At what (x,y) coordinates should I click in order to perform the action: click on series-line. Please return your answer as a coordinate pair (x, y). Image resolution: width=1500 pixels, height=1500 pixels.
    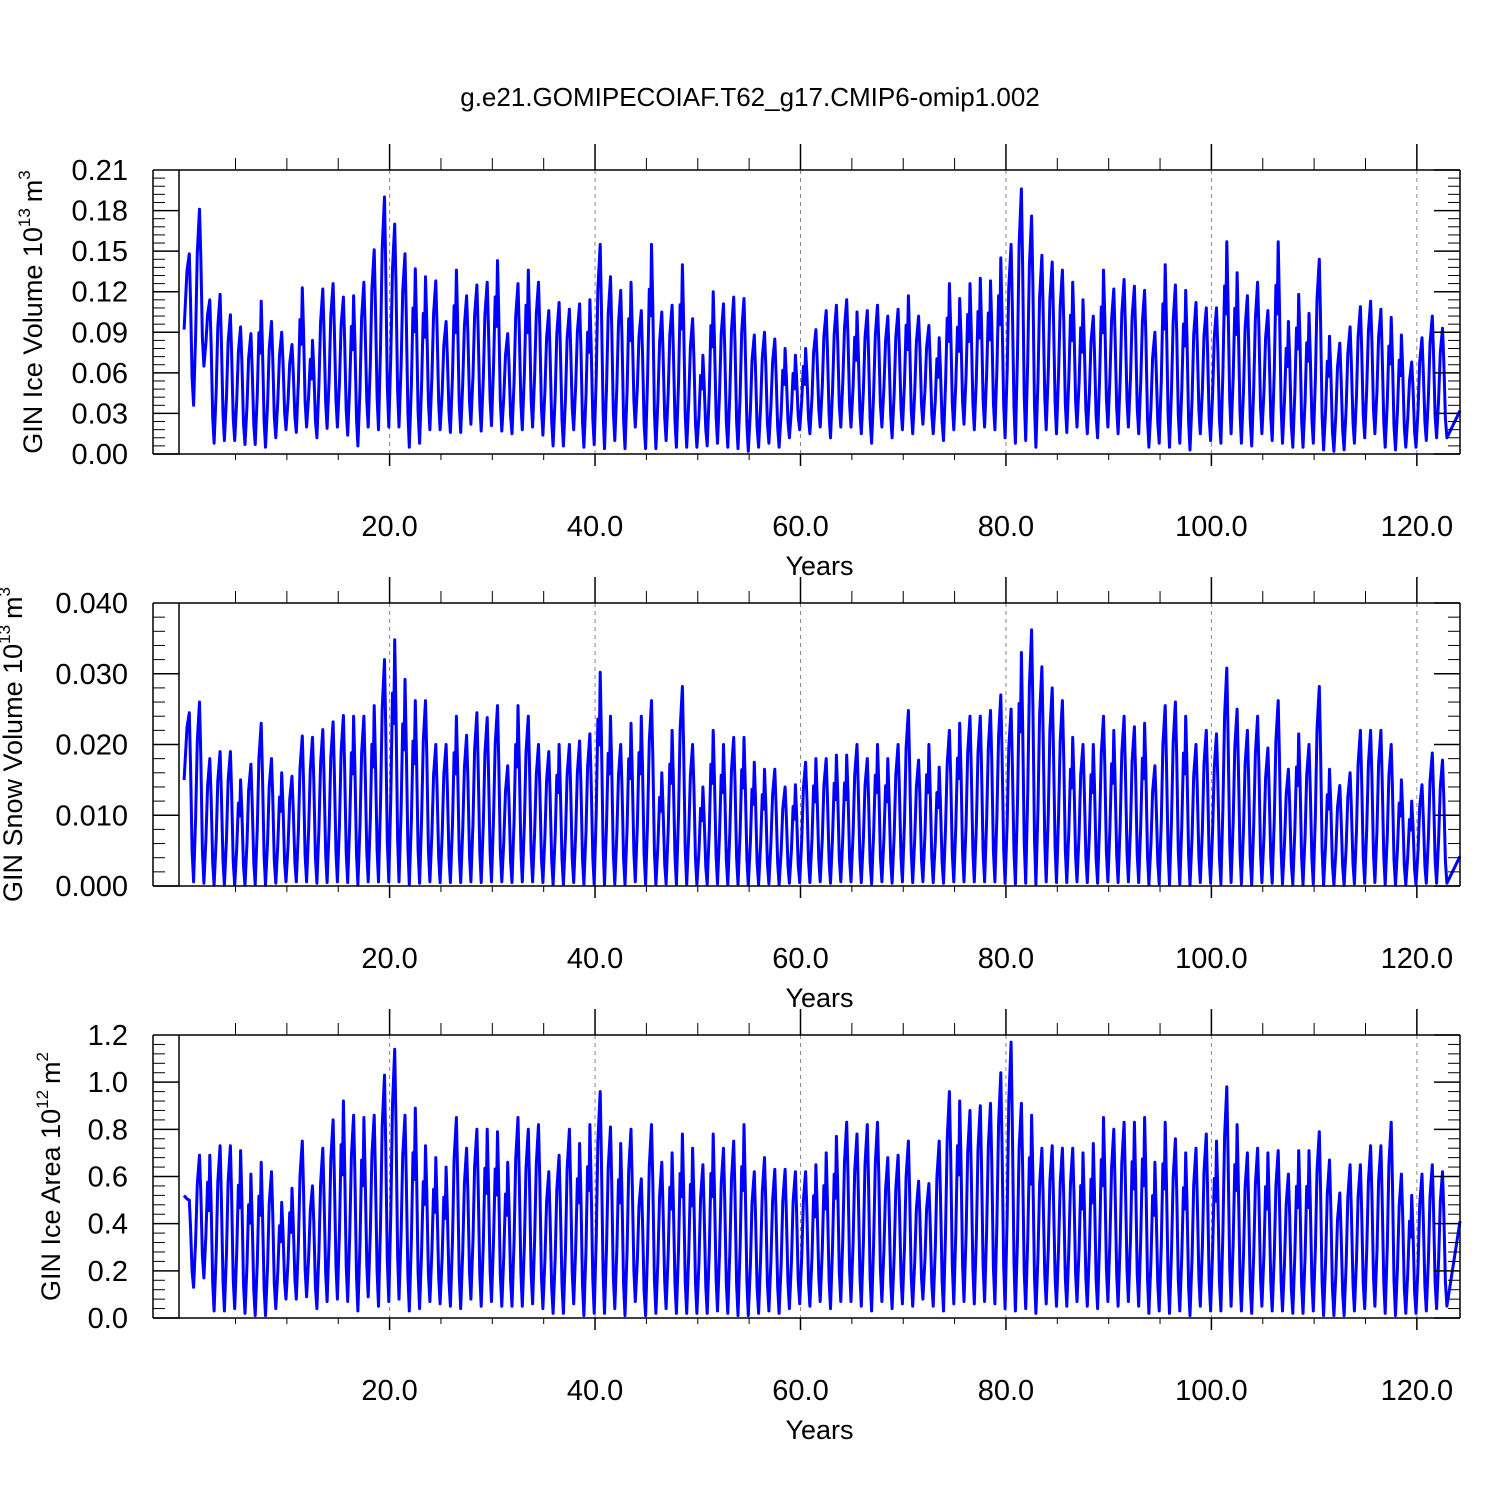
    Looking at the image, I should click on (822, 757).